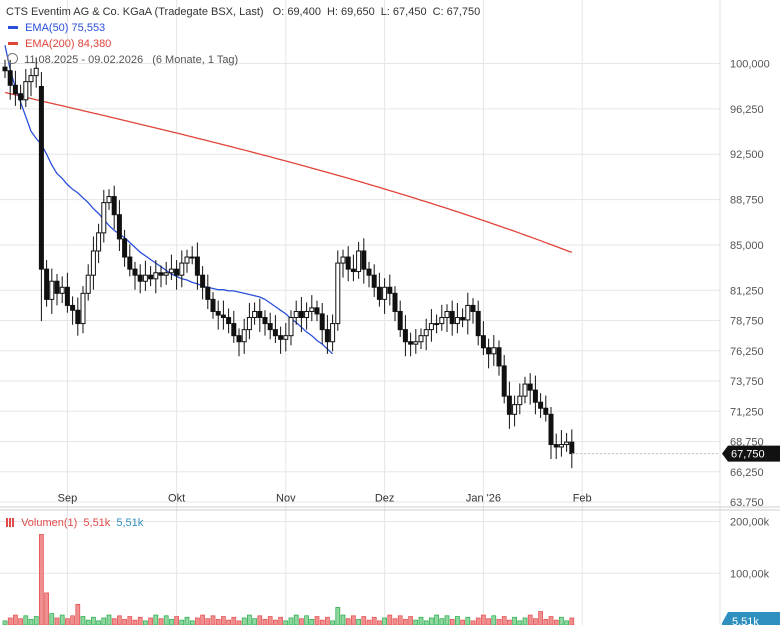 The height and width of the screenshot is (625, 780). I want to click on y-tick-label: 73,750, so click(747, 382).